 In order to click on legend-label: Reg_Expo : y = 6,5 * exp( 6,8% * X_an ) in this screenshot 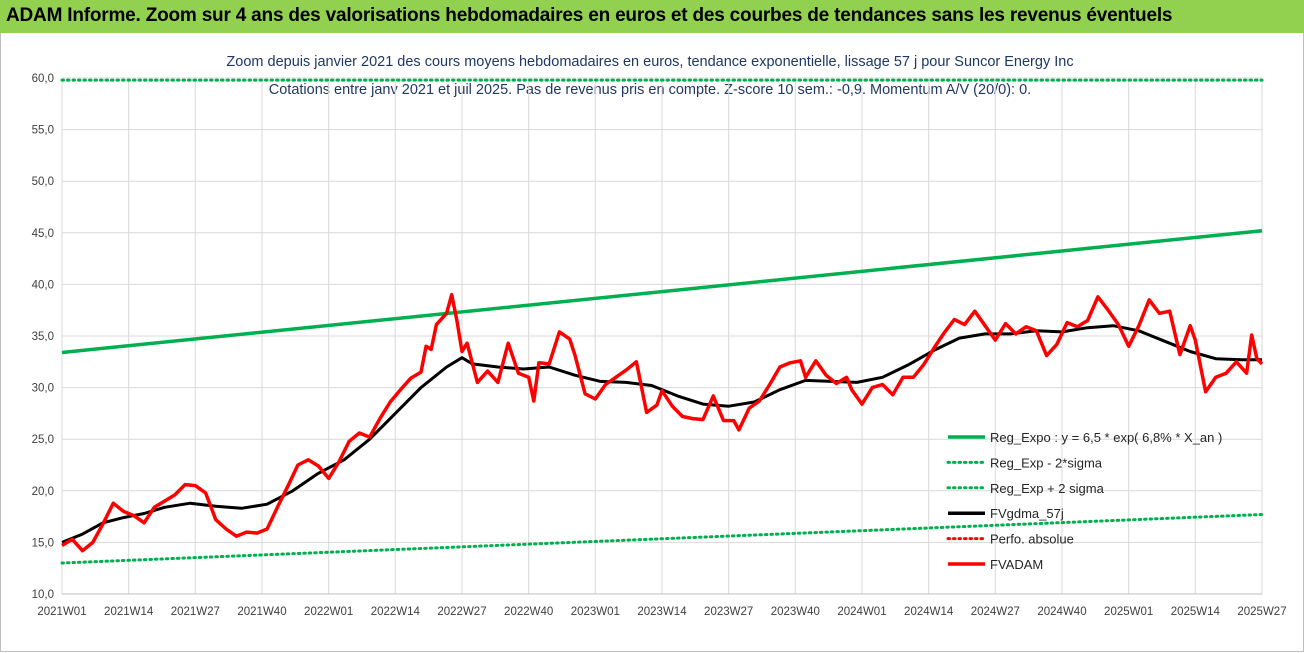, I will do `click(1106, 437)`.